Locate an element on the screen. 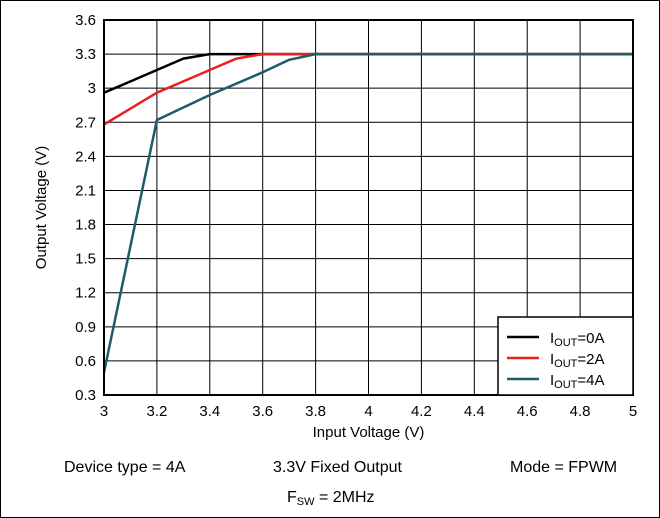  legend-label-0: IOUT=0A is located at coordinates (577, 339).